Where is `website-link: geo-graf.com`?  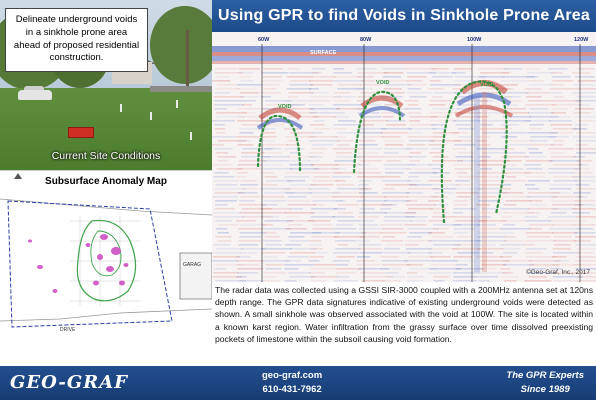
website-link: geo-graf.com is located at coordinates (292, 375).